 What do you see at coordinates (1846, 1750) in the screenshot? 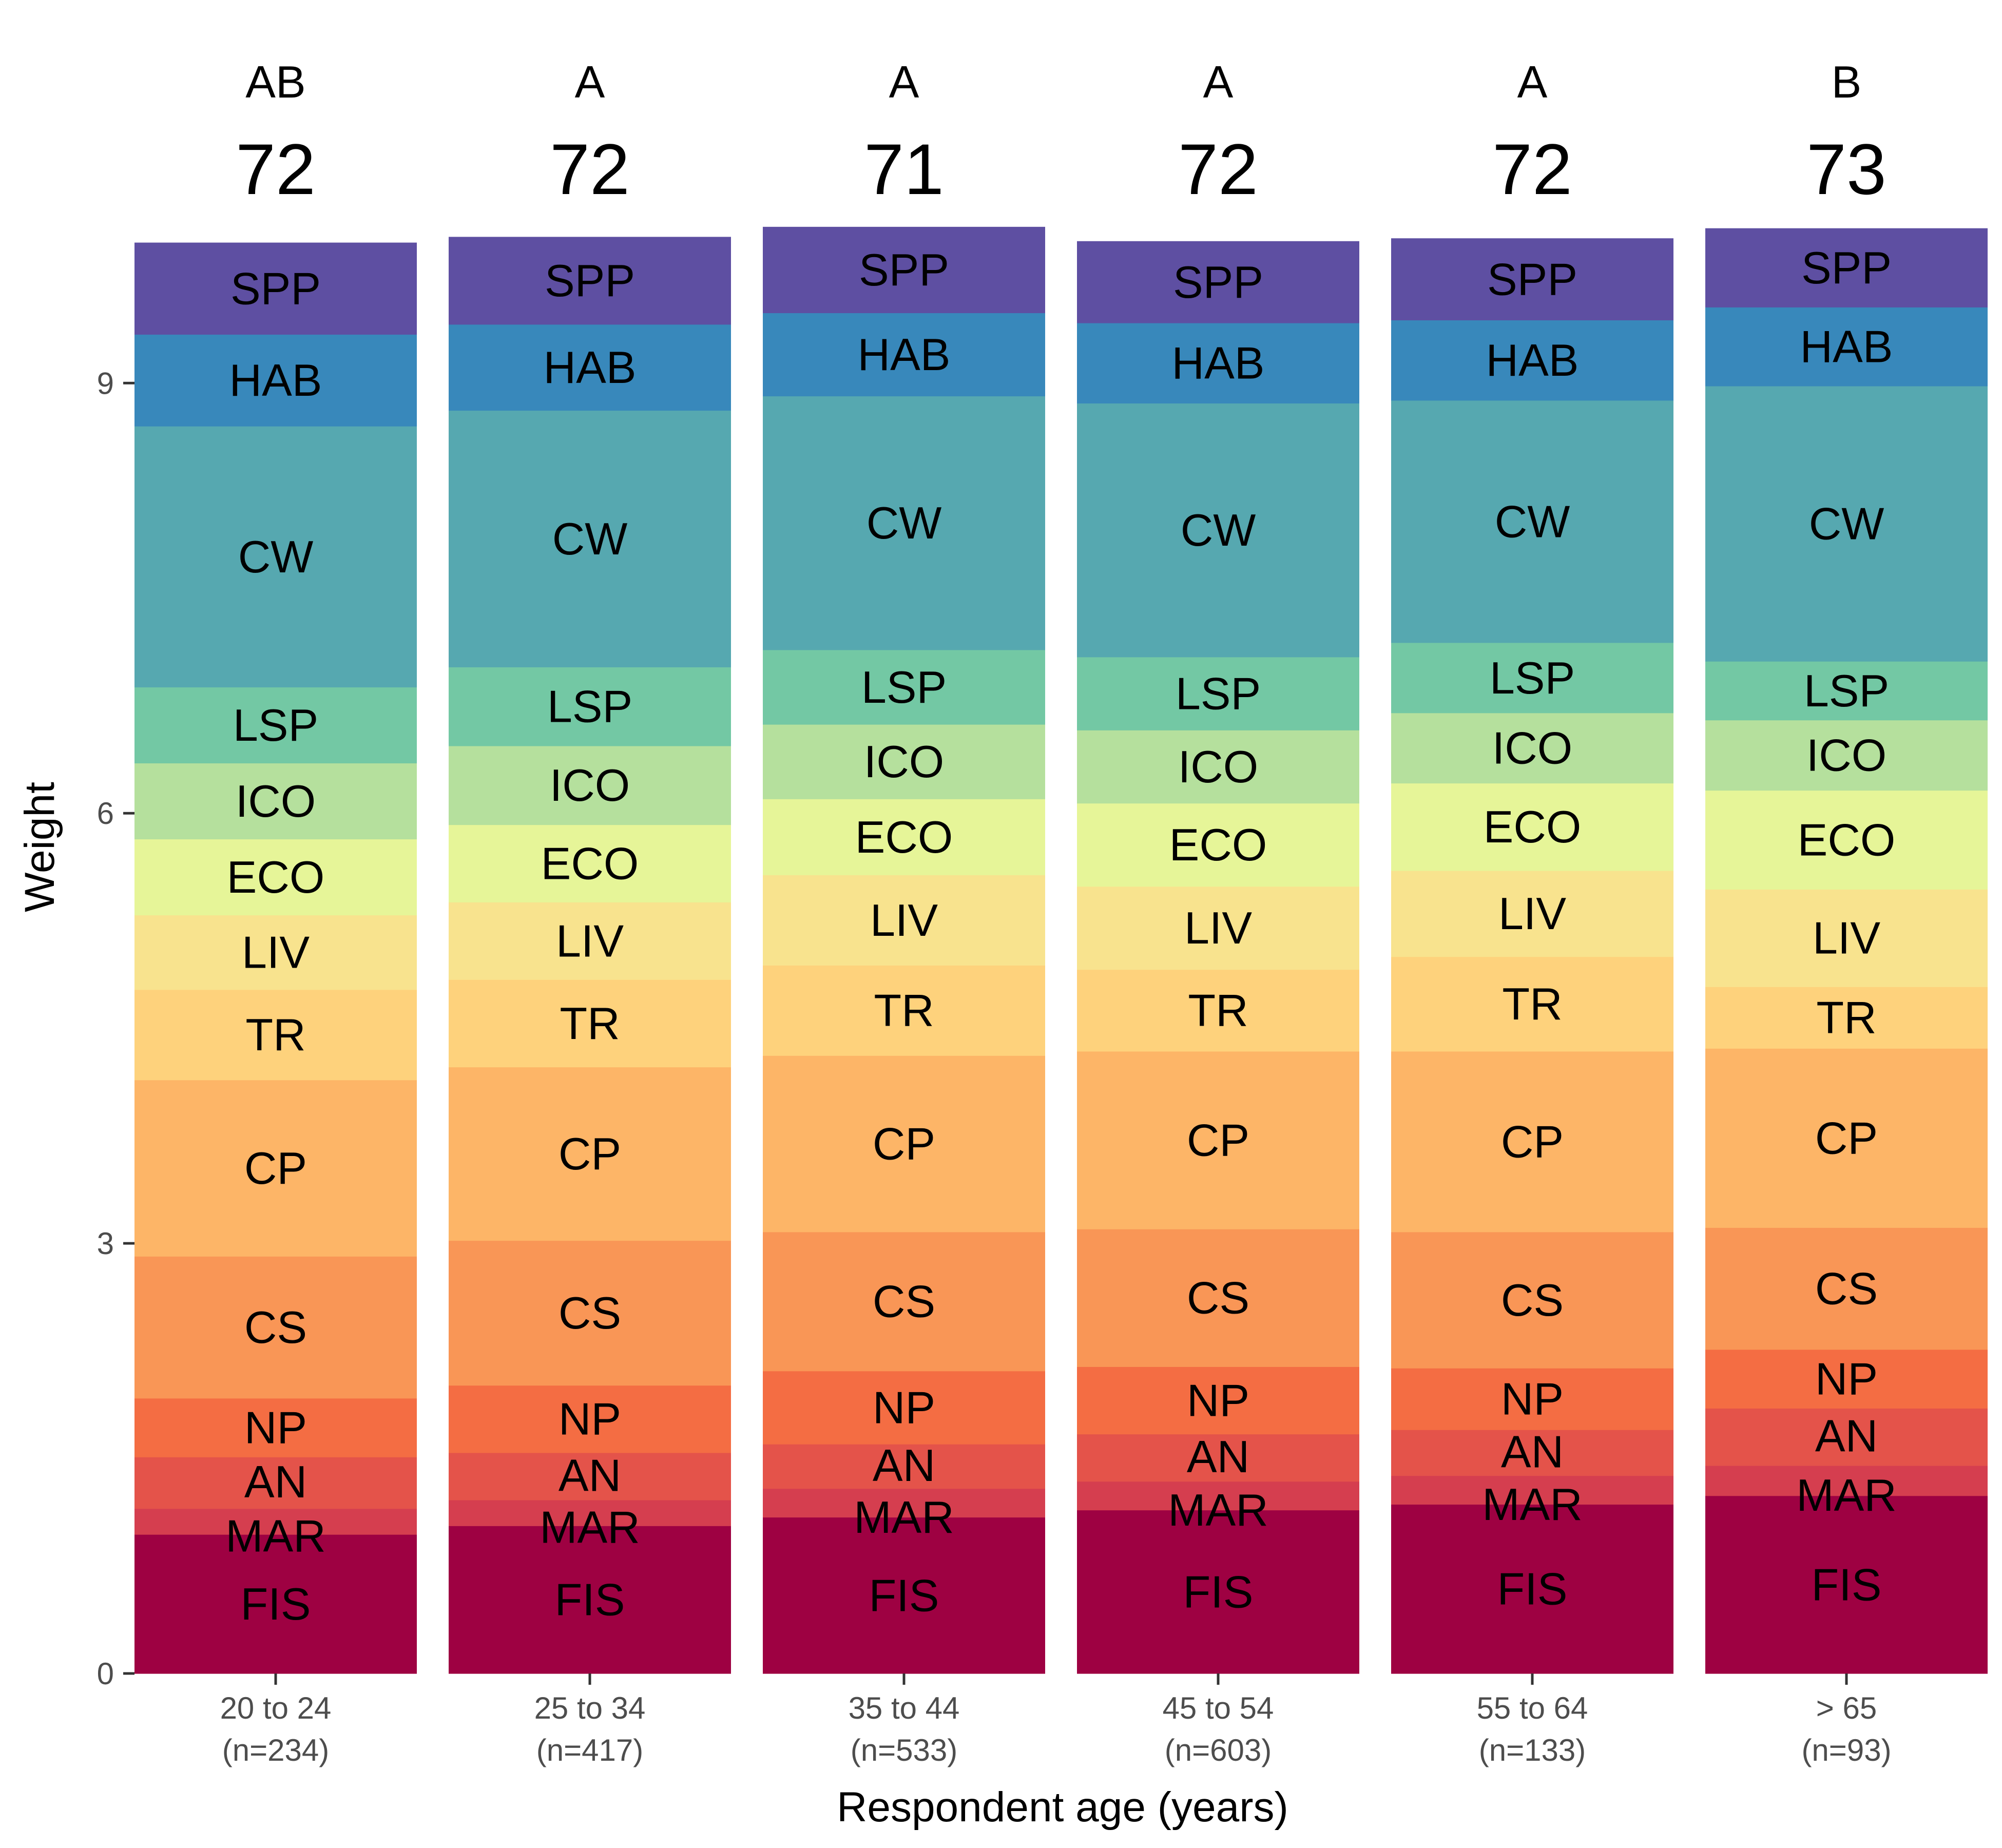
I see `x-tick-sample-size: (n=93)` at bounding box center [1846, 1750].